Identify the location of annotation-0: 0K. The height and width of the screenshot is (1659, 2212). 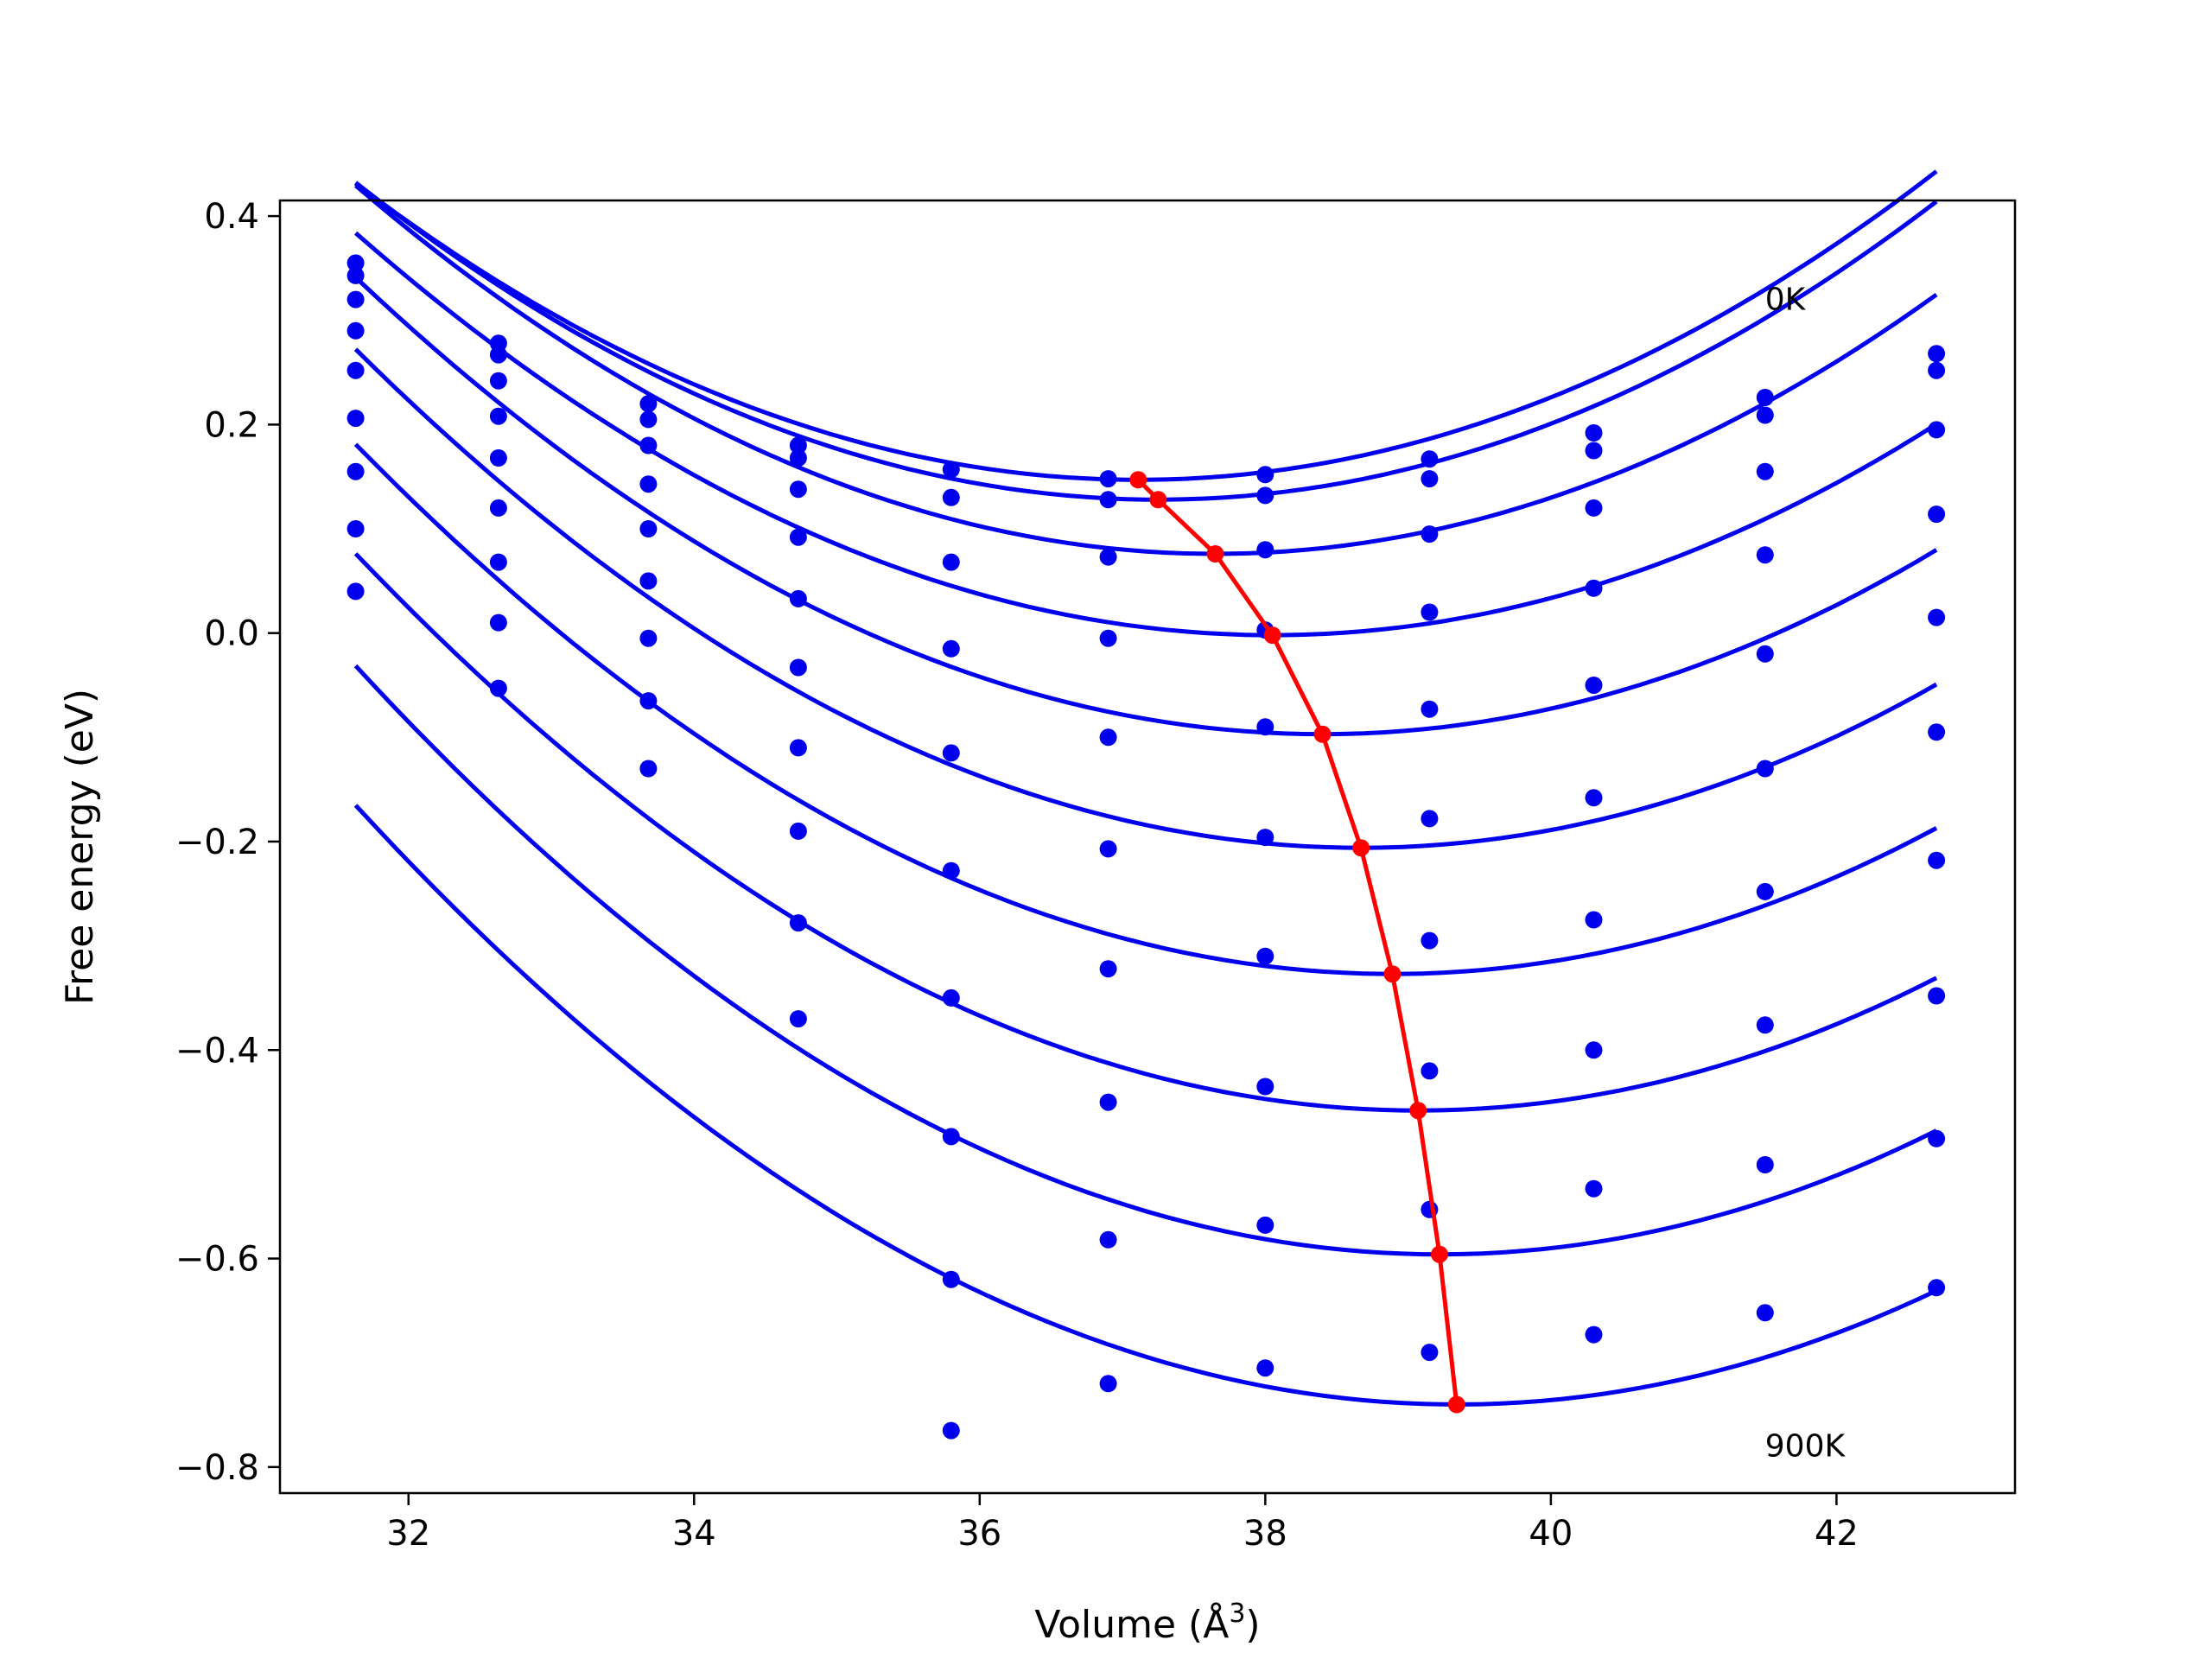
(1786, 300).